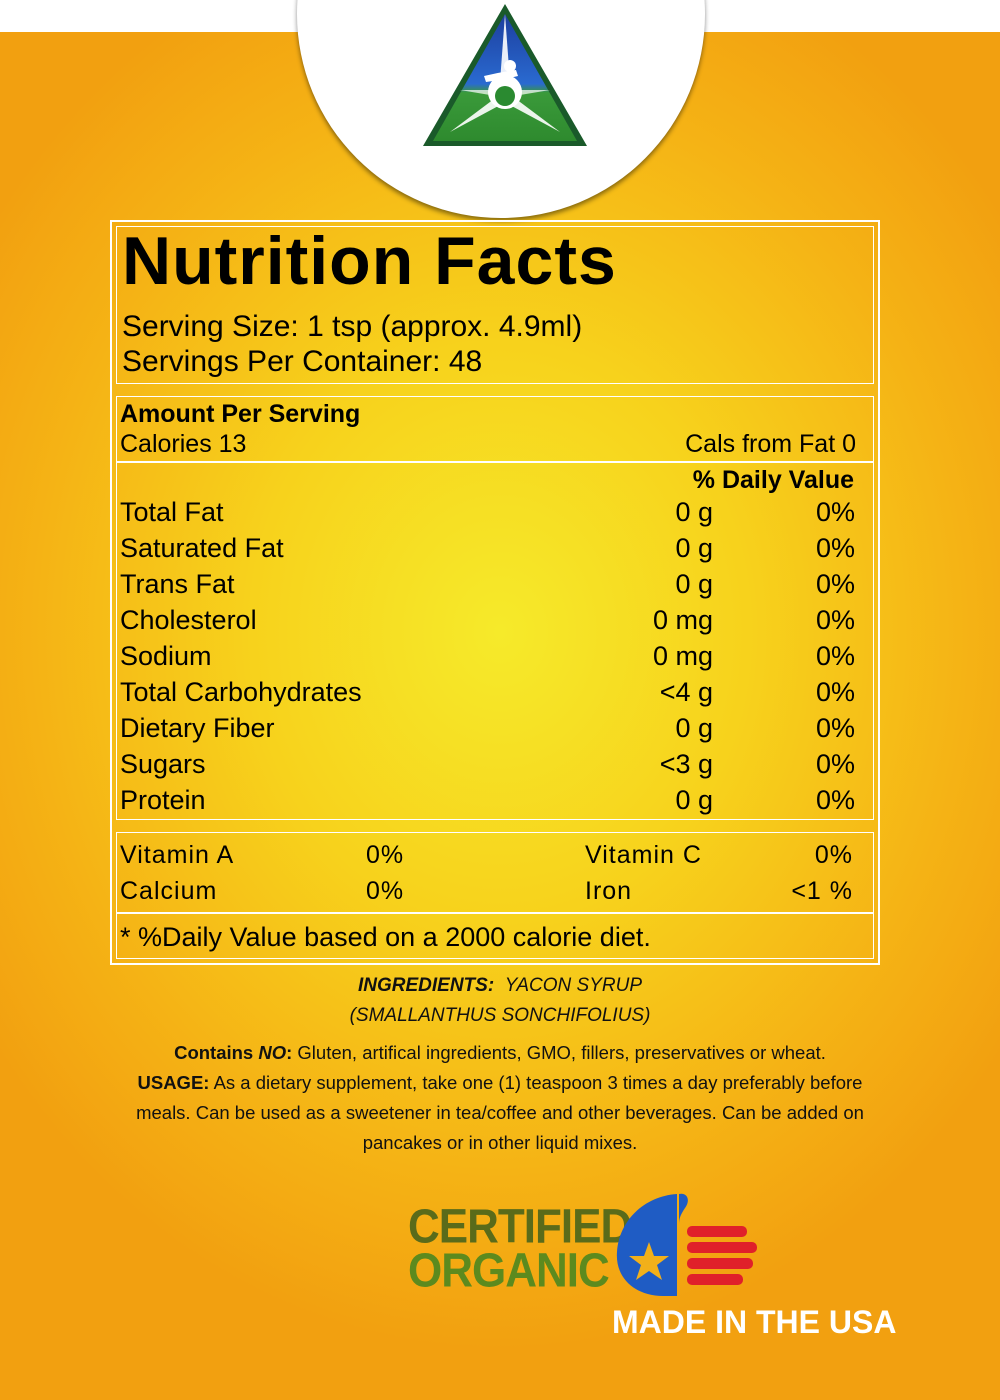  I want to click on organic-text: ORGANIC, so click(509, 1270).